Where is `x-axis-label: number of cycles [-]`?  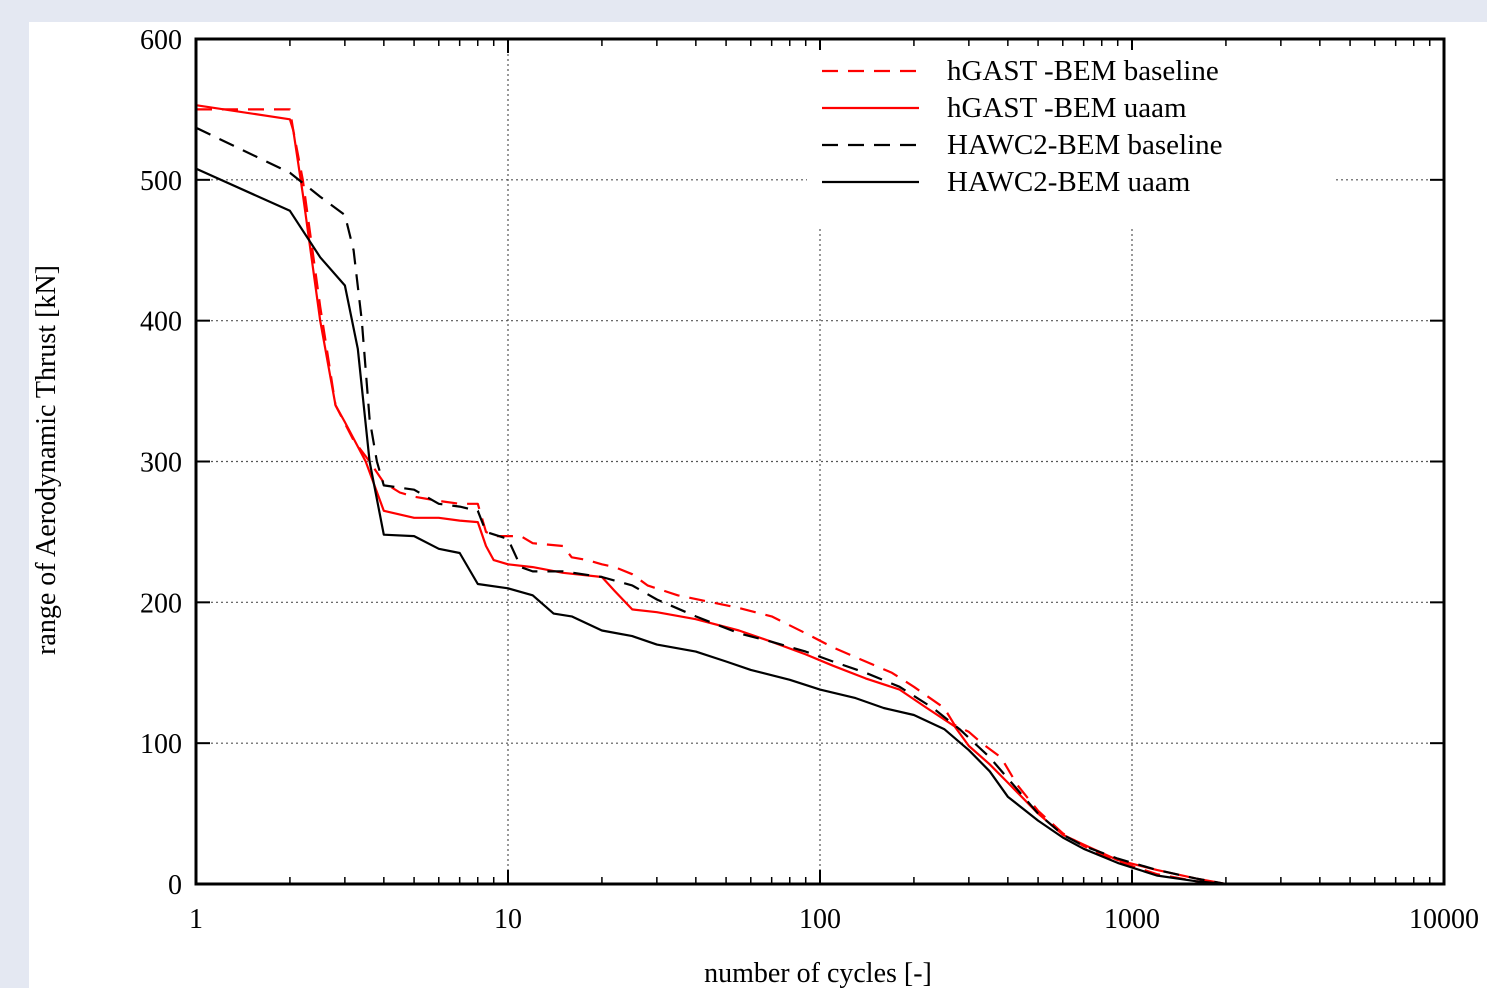
x-axis-label: number of cycles [-] is located at coordinates (818, 973).